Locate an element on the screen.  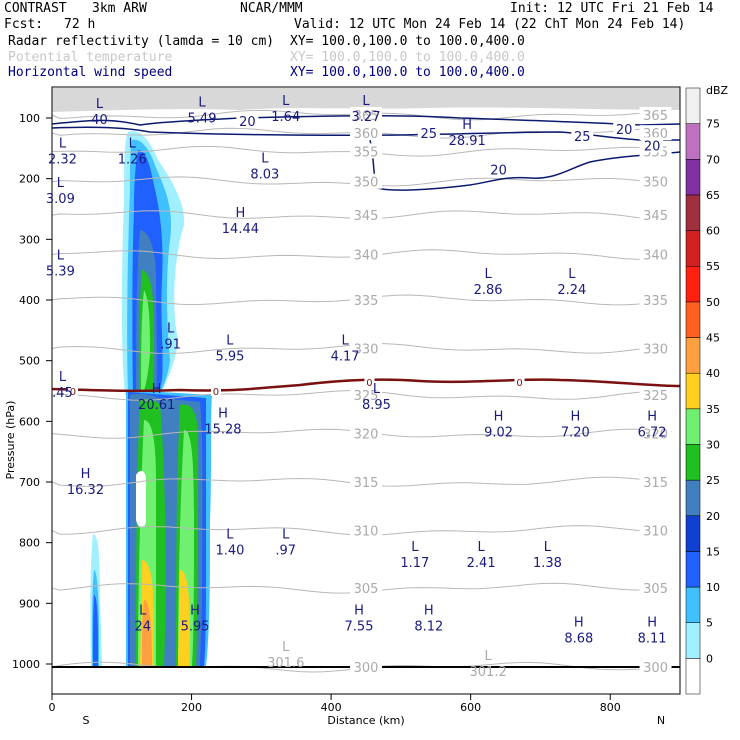
init-time: Init: 12 UTC Fri 21 Feb 14 is located at coordinates (612, 8).